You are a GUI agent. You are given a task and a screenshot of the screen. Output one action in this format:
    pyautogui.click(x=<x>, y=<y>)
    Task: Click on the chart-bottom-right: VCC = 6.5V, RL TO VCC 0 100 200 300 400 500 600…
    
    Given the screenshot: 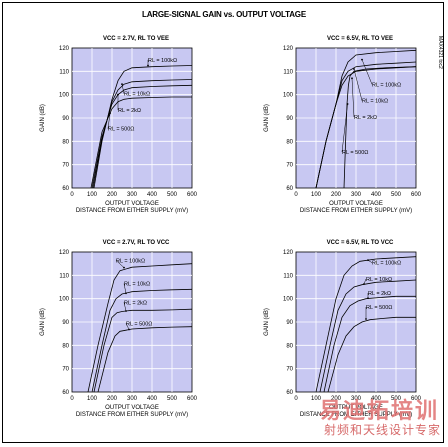 What is the action you would take?
    pyautogui.click(x=343, y=329)
    